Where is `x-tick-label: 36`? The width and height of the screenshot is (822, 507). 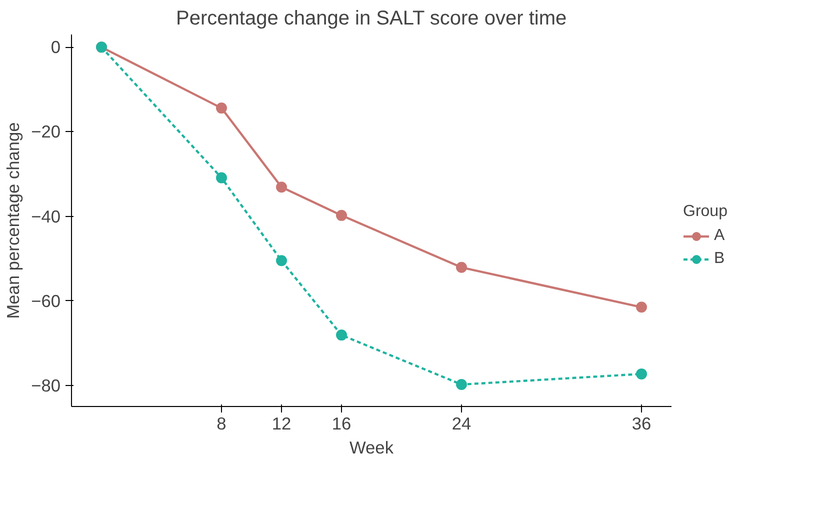 x-tick-label: 36 is located at coordinates (642, 424).